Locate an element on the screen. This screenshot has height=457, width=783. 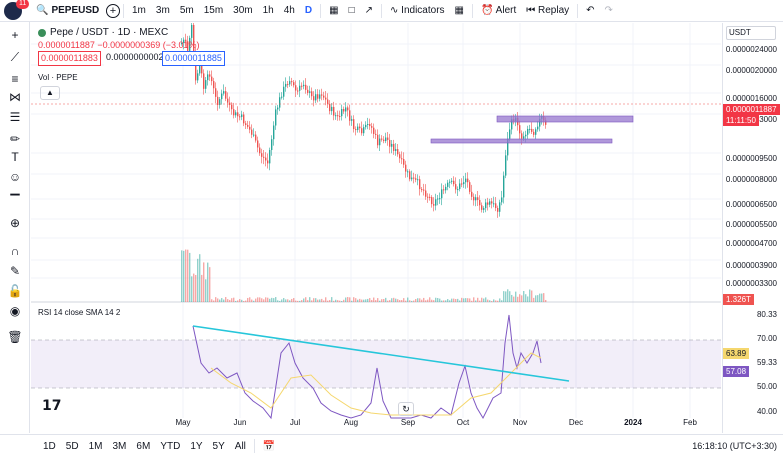
brush-icon: ✏ is located at coordinates (15, 139).